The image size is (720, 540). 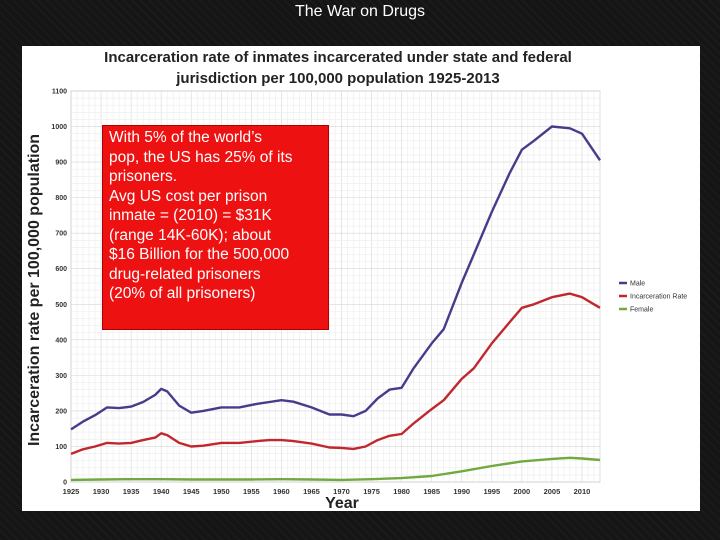 I want to click on x-tick-label: 1960, so click(x=281, y=491).